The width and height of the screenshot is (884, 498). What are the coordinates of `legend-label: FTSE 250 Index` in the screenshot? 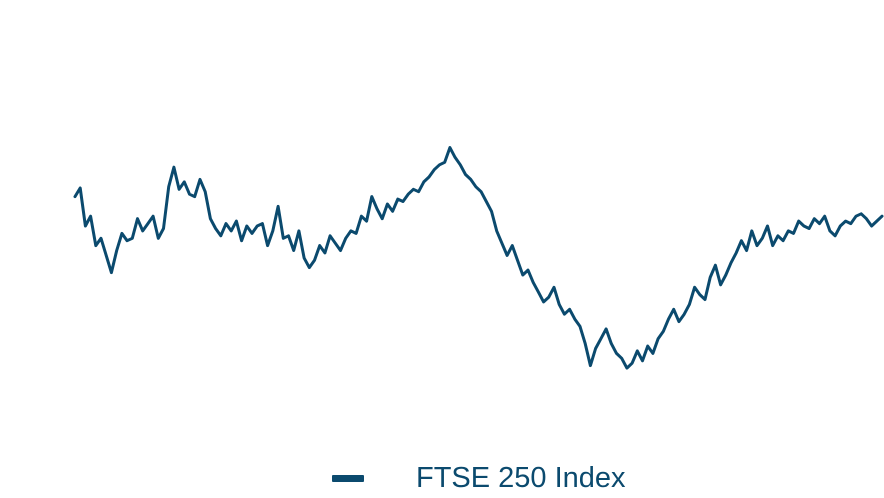 It's located at (521, 477).